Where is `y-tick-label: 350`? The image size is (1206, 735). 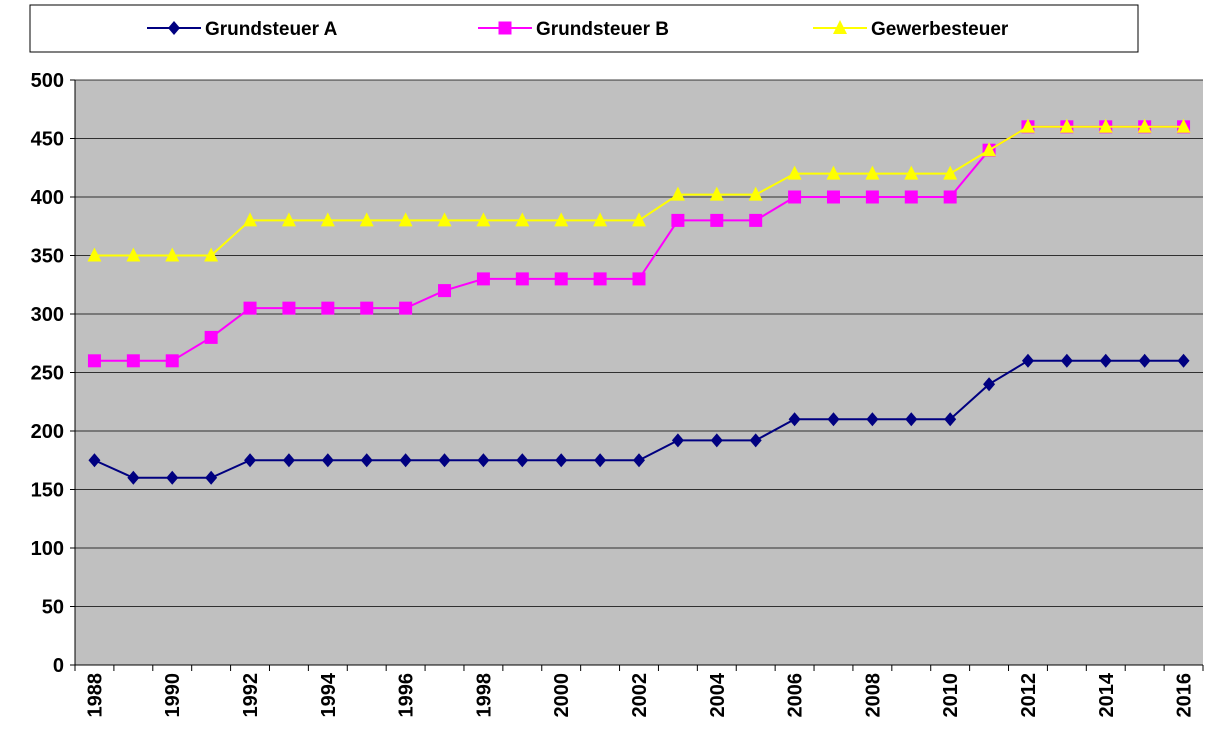
y-tick-label: 350 is located at coordinates (47, 257).